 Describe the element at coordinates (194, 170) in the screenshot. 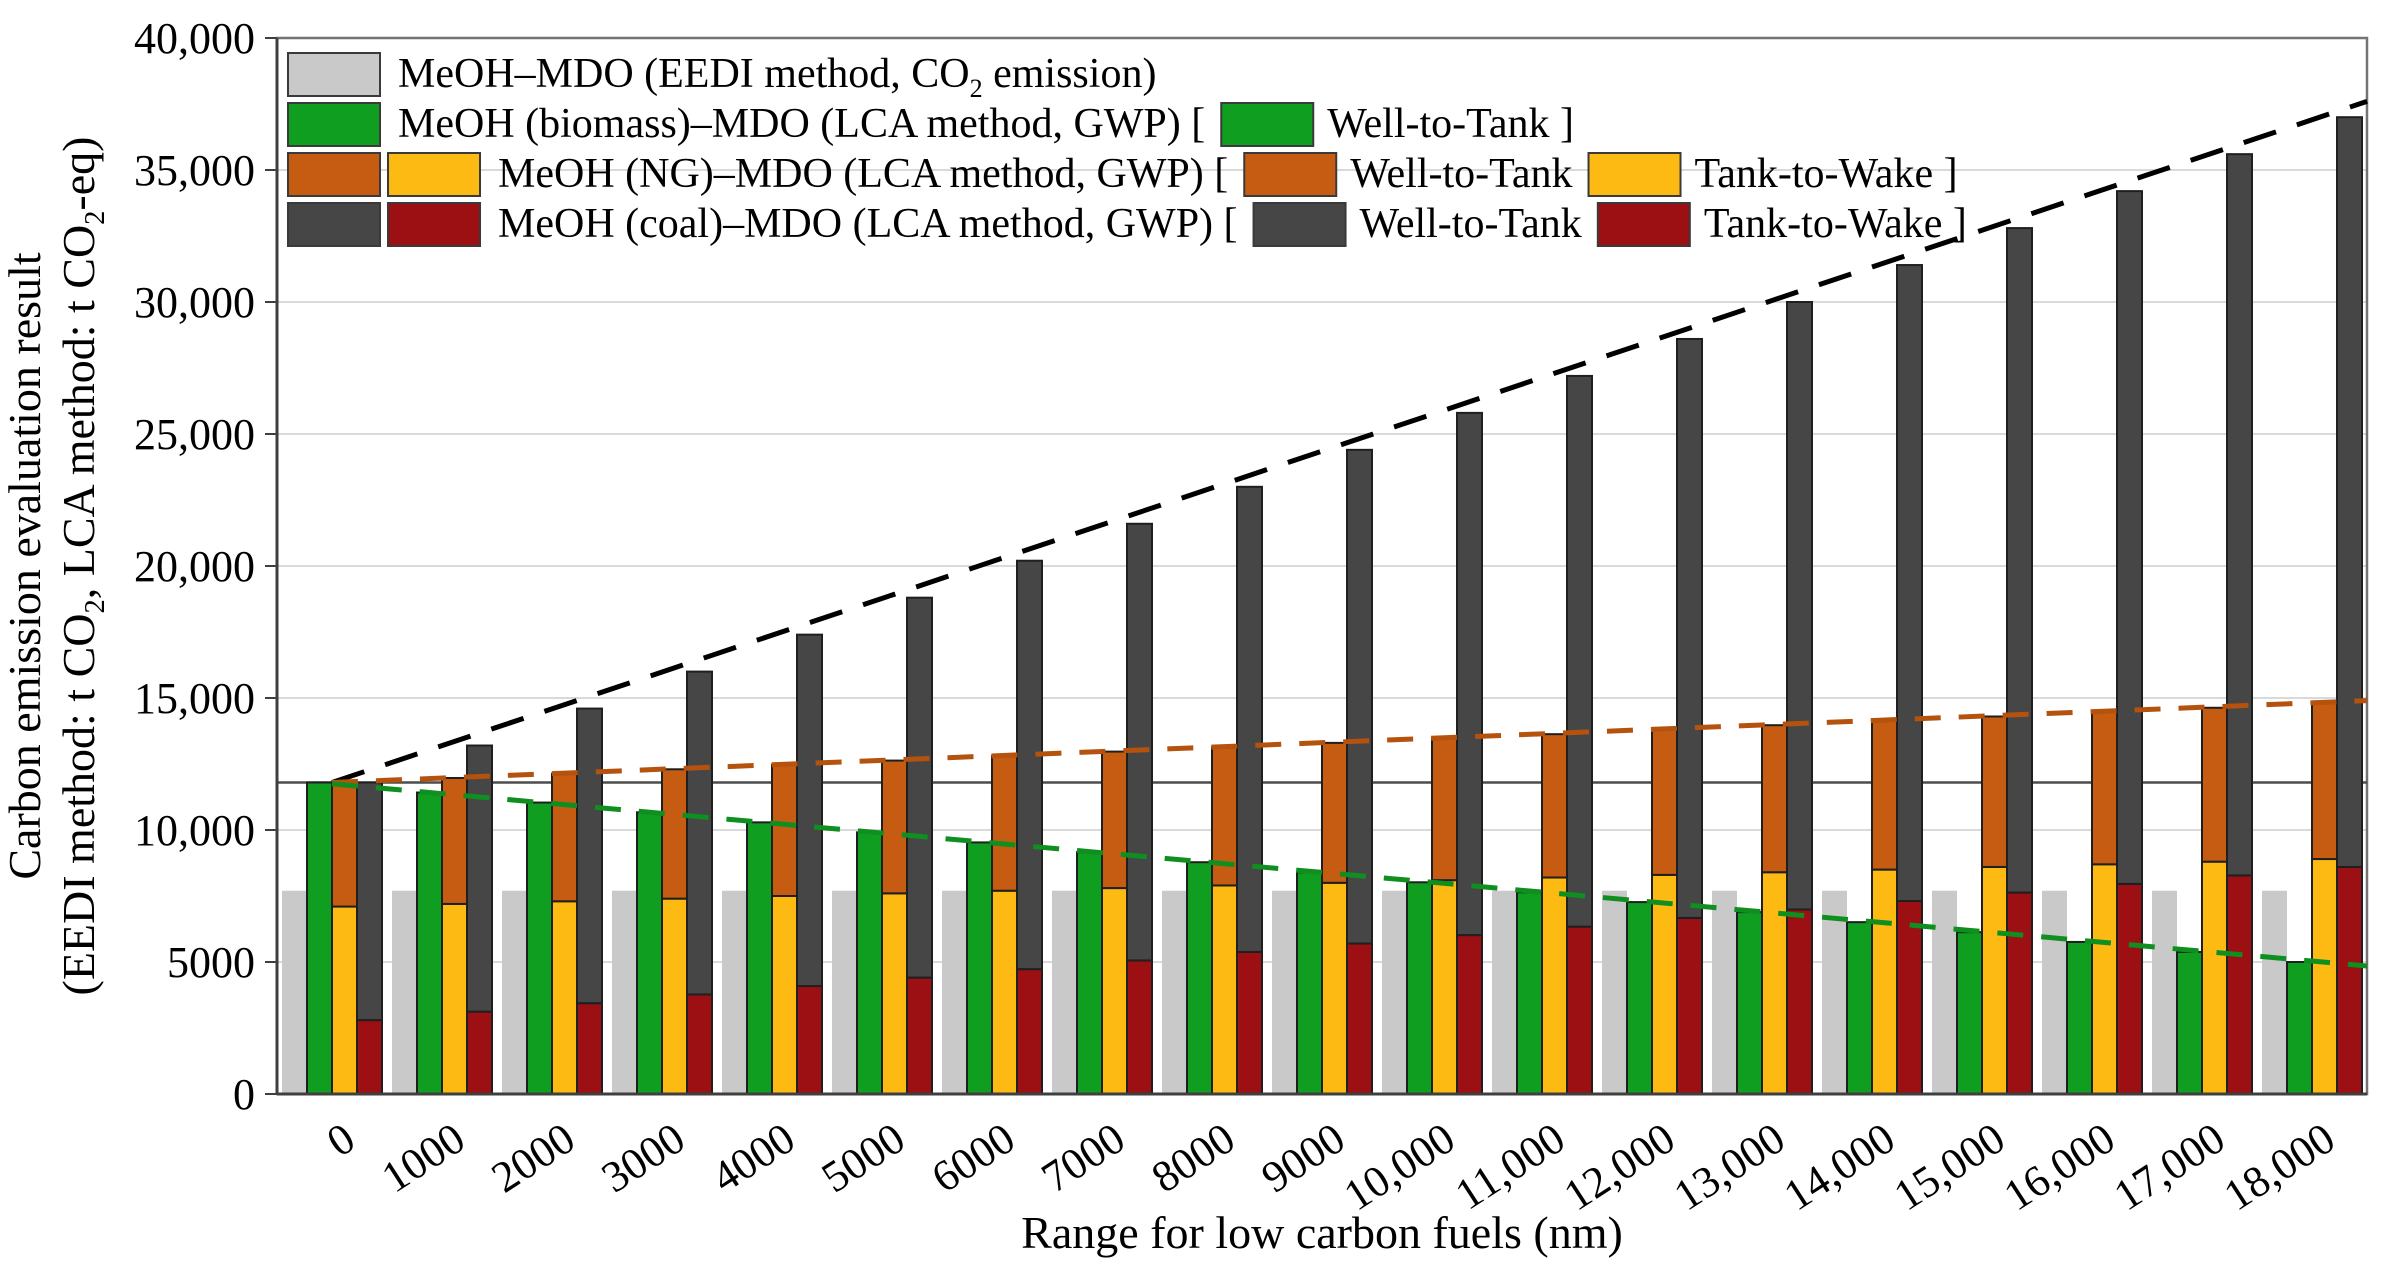

I see `y-tick-label: 35,000` at that location.